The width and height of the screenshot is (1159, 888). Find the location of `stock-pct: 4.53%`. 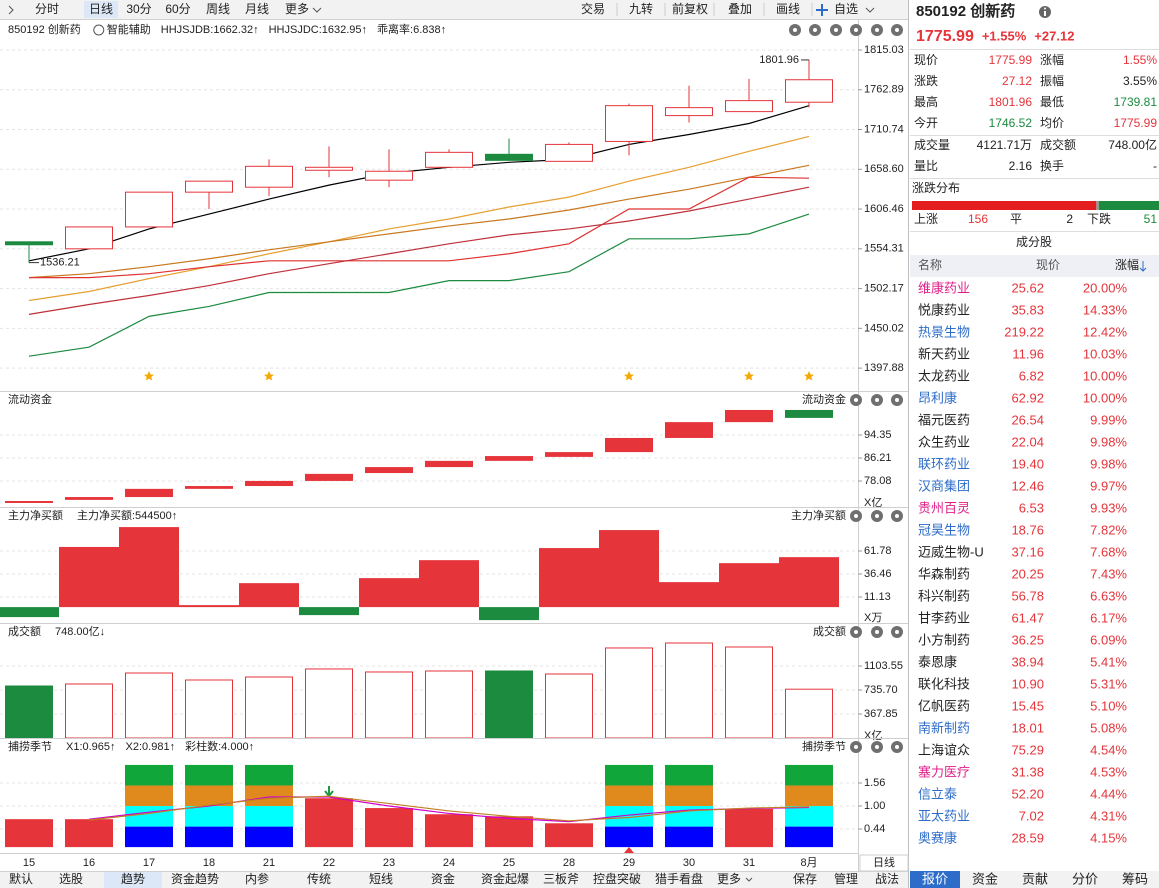

stock-pct: 4.53% is located at coordinates (1108, 771).